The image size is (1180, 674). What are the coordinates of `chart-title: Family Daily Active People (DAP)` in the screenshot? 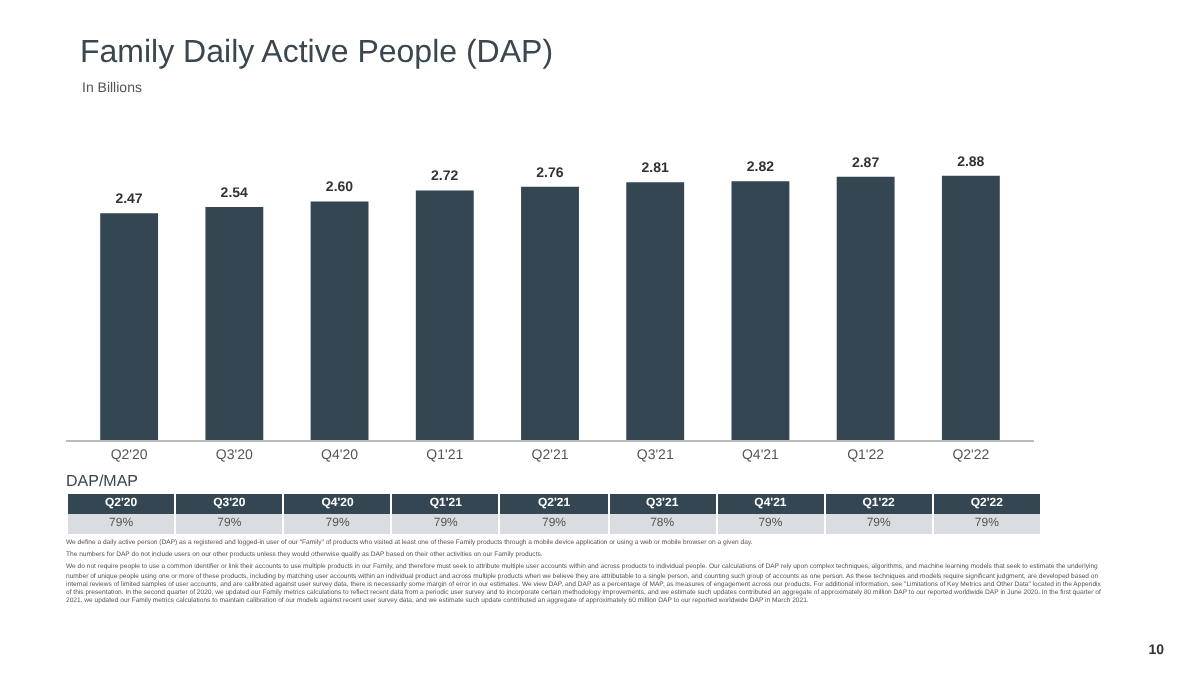 It's located at (317, 54).